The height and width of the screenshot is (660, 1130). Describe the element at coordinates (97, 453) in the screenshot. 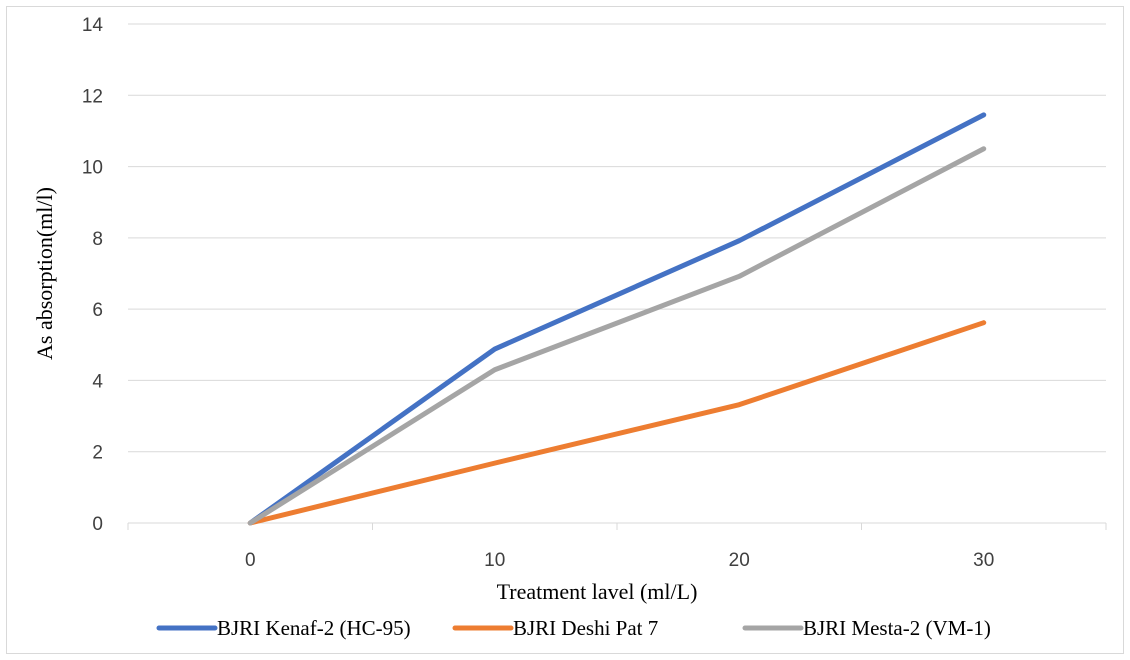

I see `y-tick-label-2: 2` at that location.